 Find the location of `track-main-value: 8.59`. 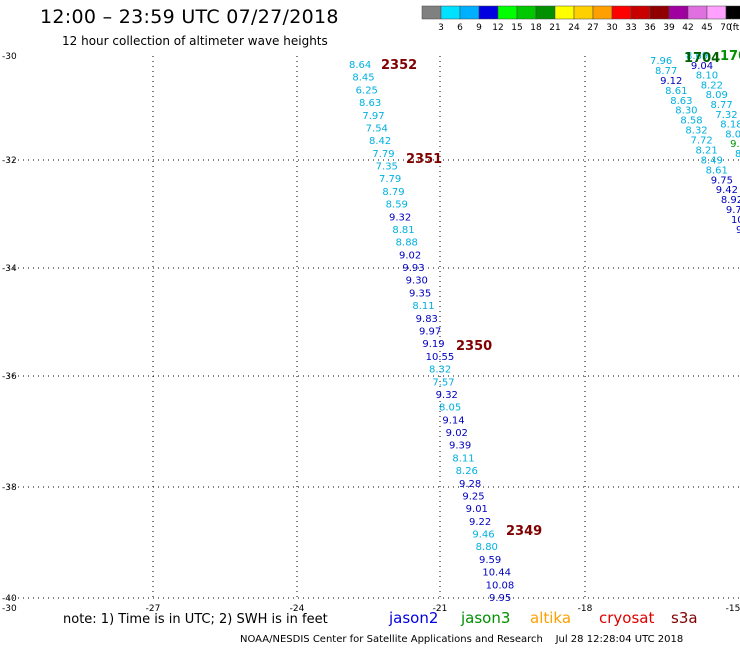

track-main-value: 8.59 is located at coordinates (397, 205).